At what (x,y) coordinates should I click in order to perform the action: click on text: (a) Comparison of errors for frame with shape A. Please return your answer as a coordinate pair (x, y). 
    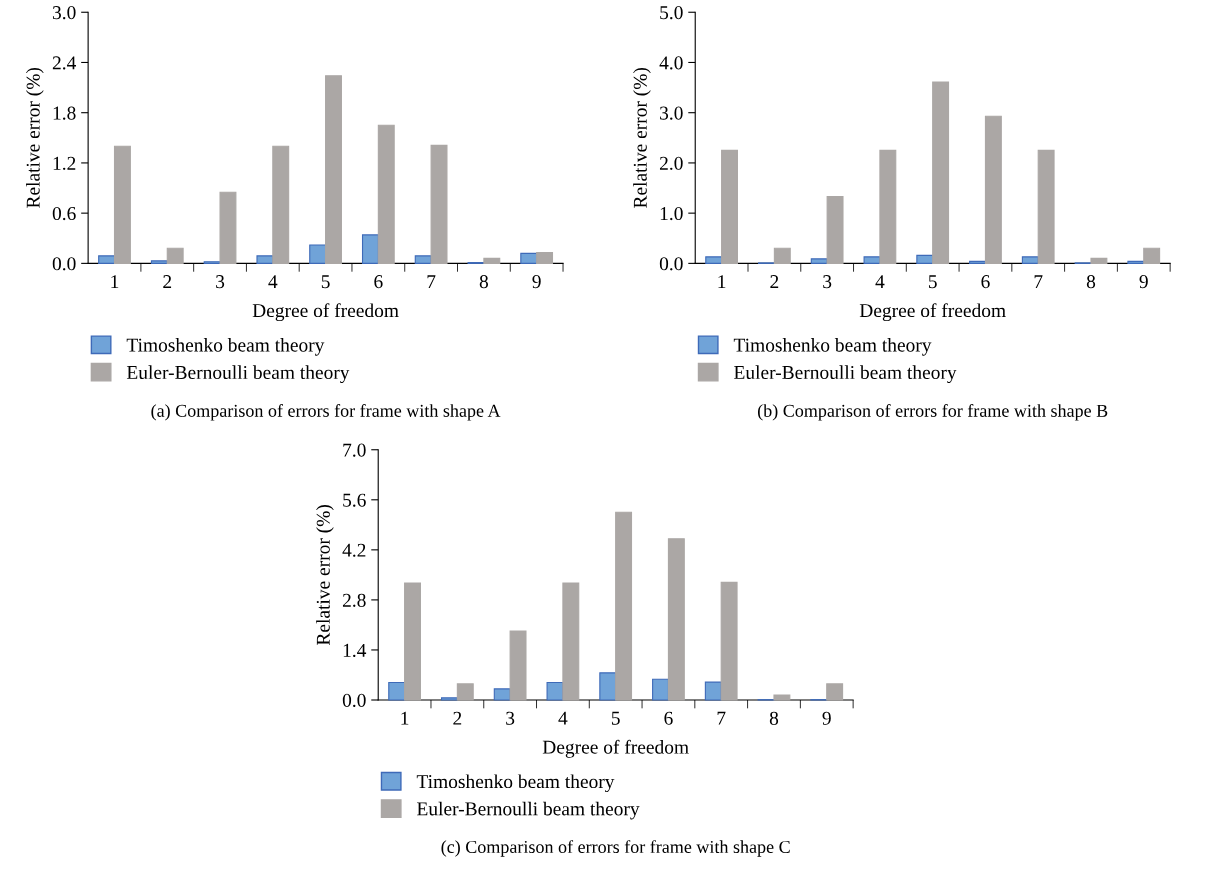
    Looking at the image, I should click on (326, 412).